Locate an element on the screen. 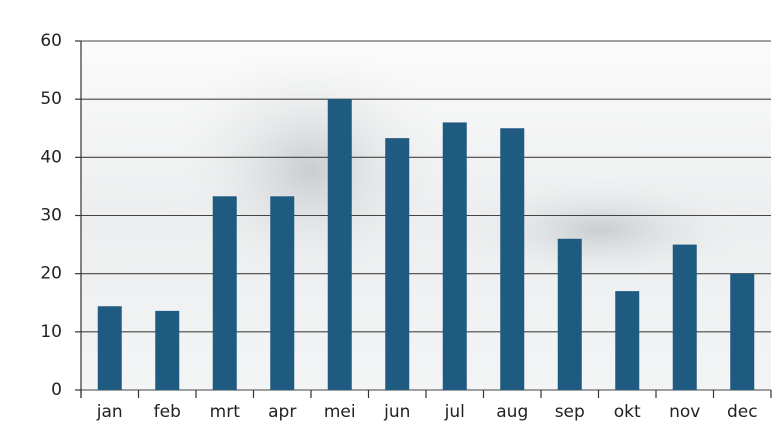 This screenshot has width=777, height=425. x-tick-label: okt is located at coordinates (627, 412).